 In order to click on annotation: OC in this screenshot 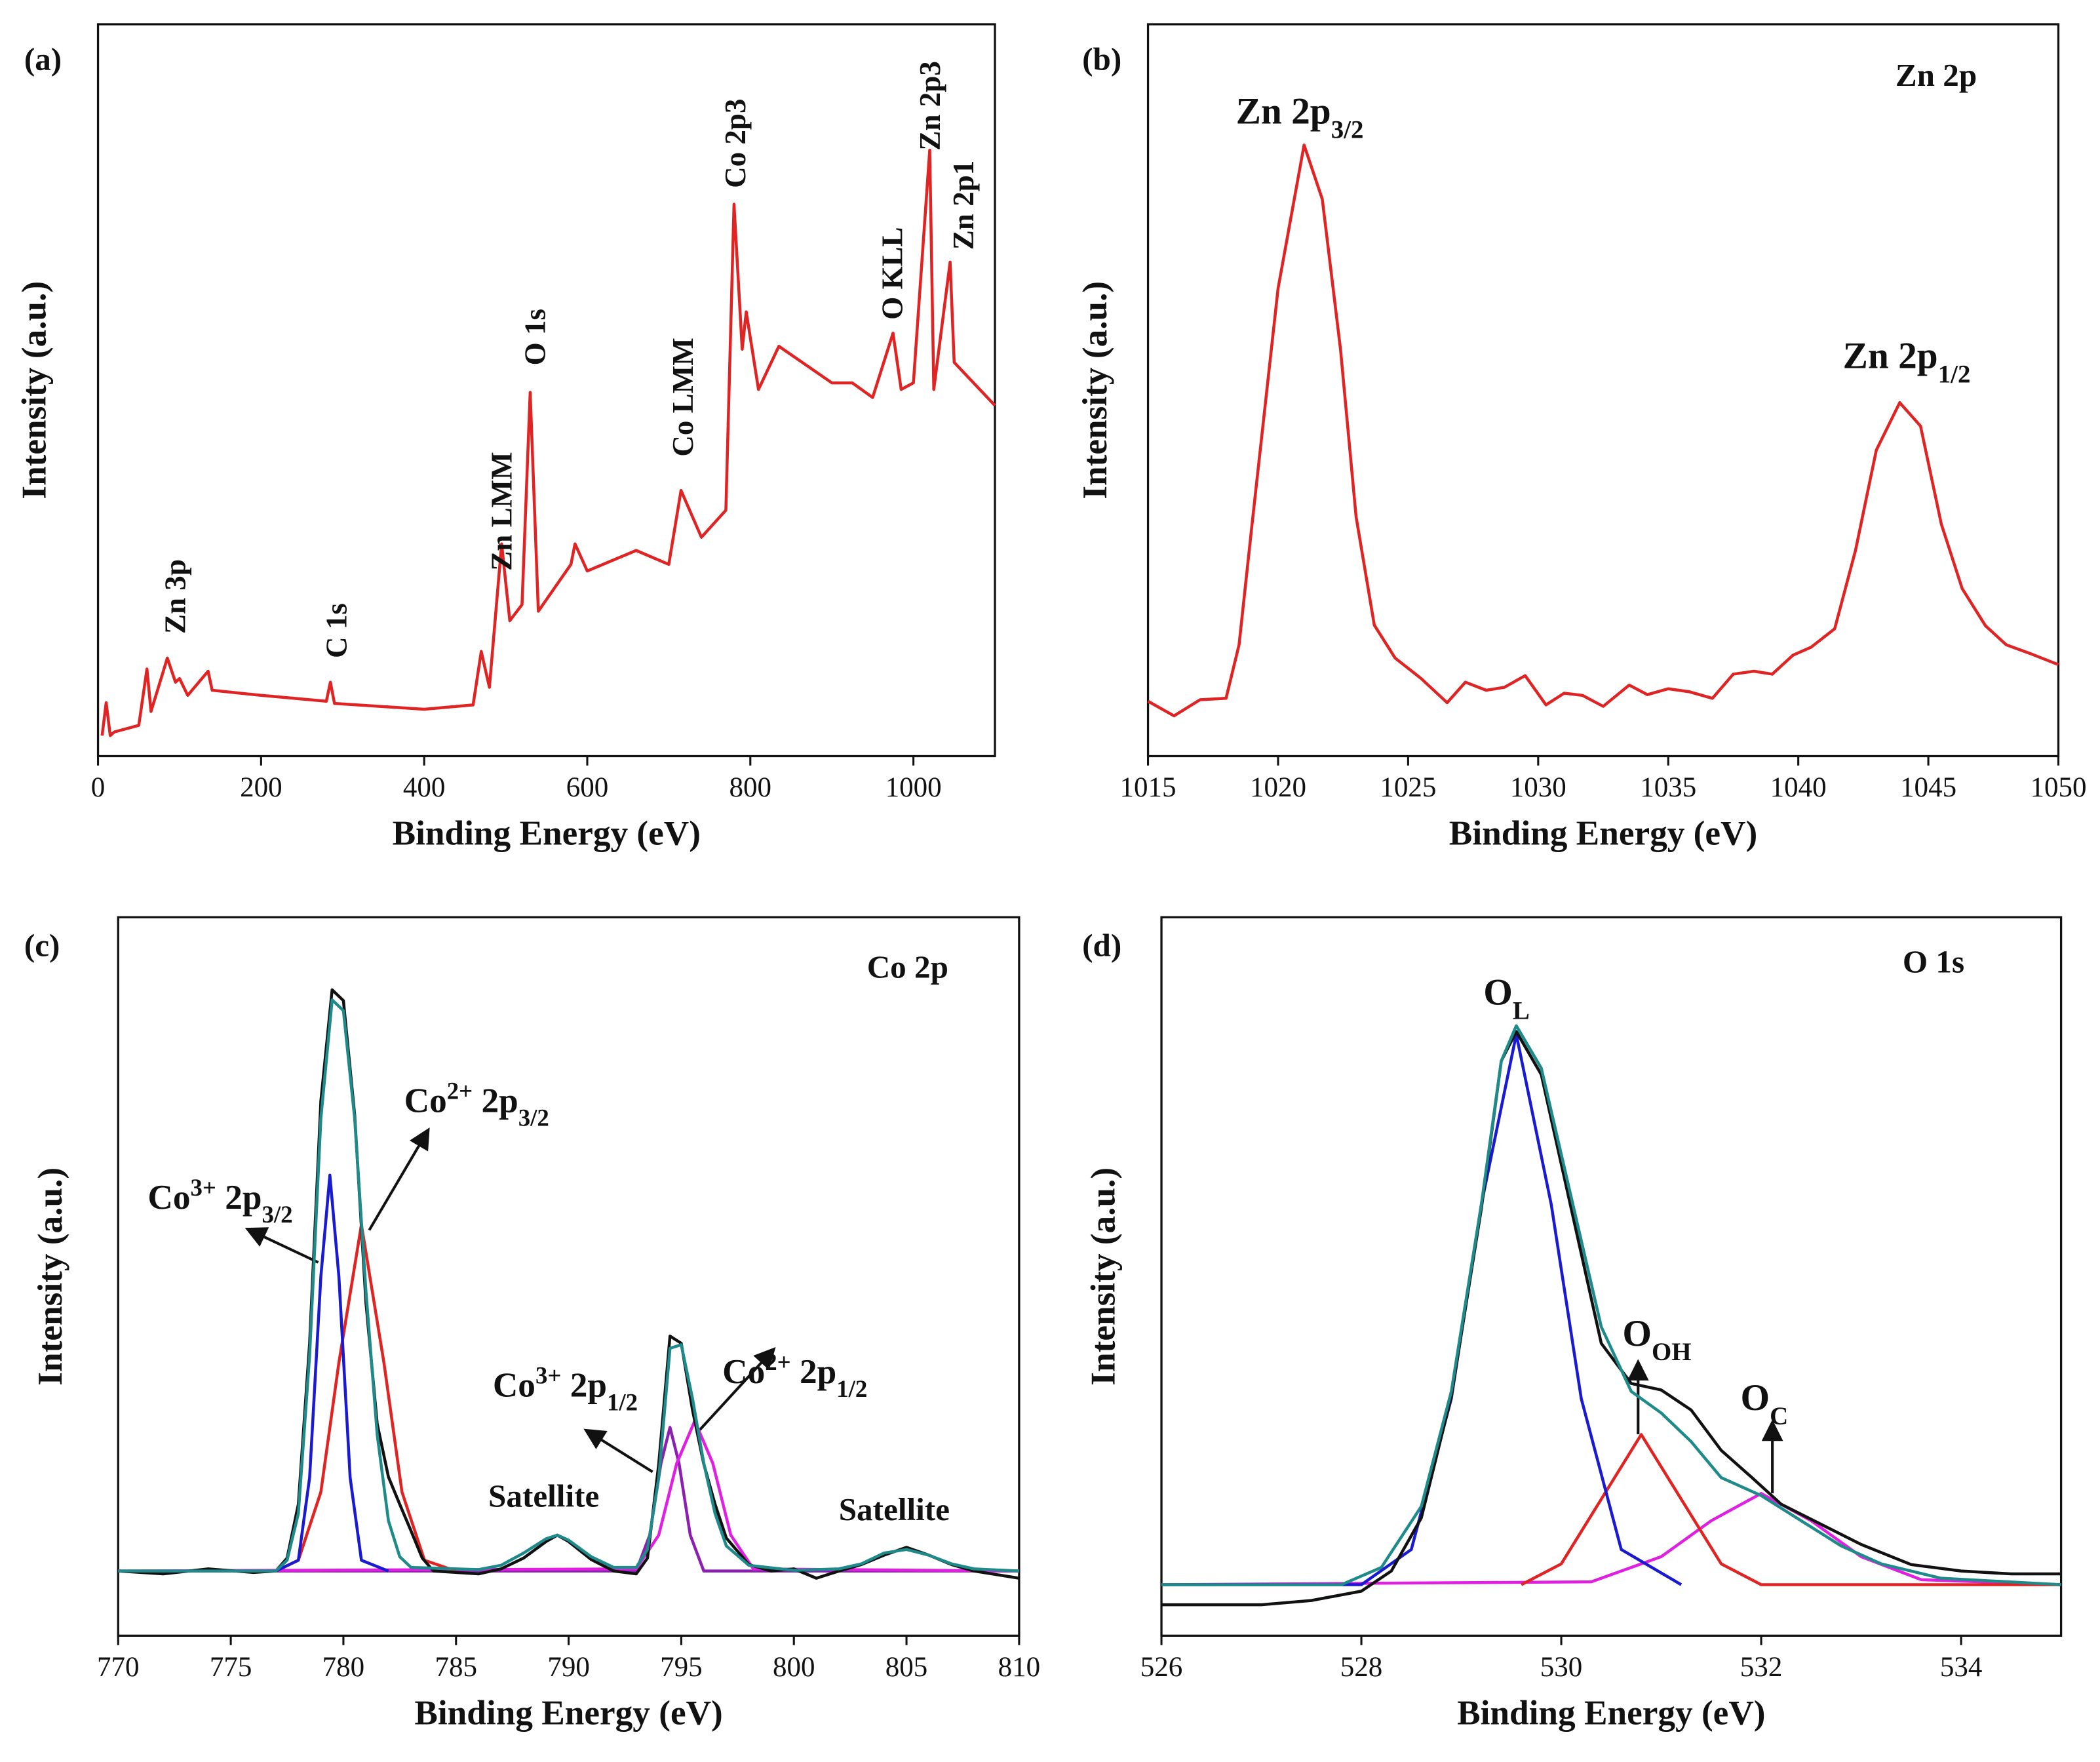, I will do `click(1764, 1403)`.